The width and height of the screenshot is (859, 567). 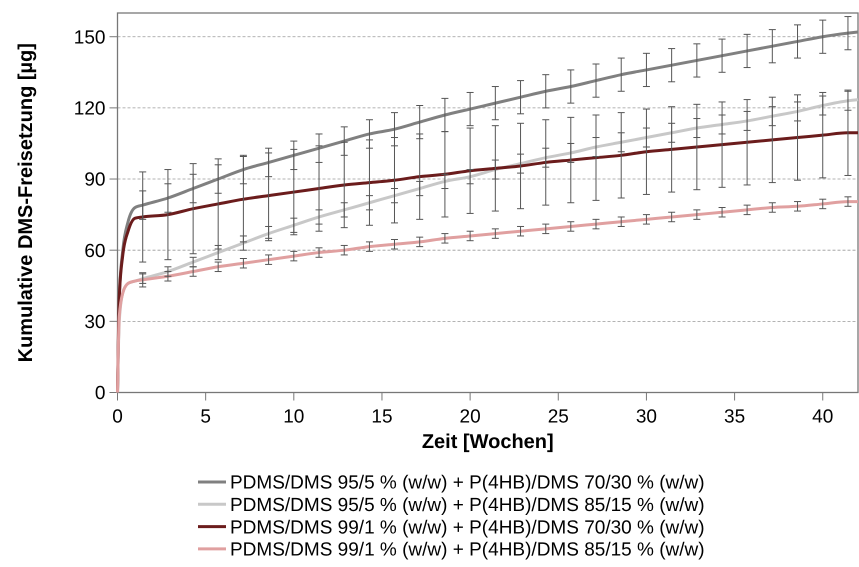 What do you see at coordinates (467, 505) in the screenshot?
I see `legend-label: PDMS/DMS 95/5 % (w/w) + P(4HB)/DMS 85/15 % (w/w)` at bounding box center [467, 505].